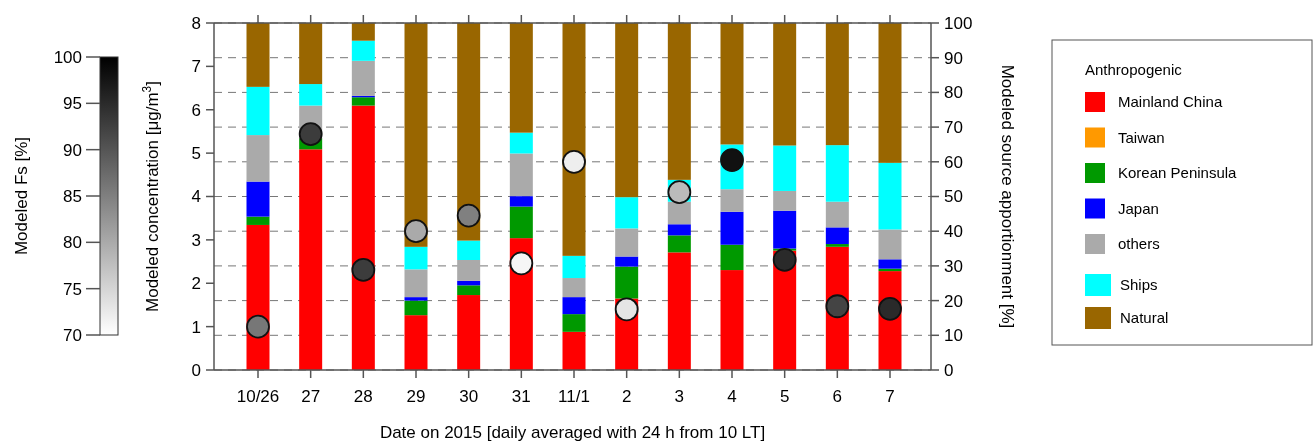  Describe the element at coordinates (196, 67) in the screenshot. I see `y-tick-label: 7` at that location.